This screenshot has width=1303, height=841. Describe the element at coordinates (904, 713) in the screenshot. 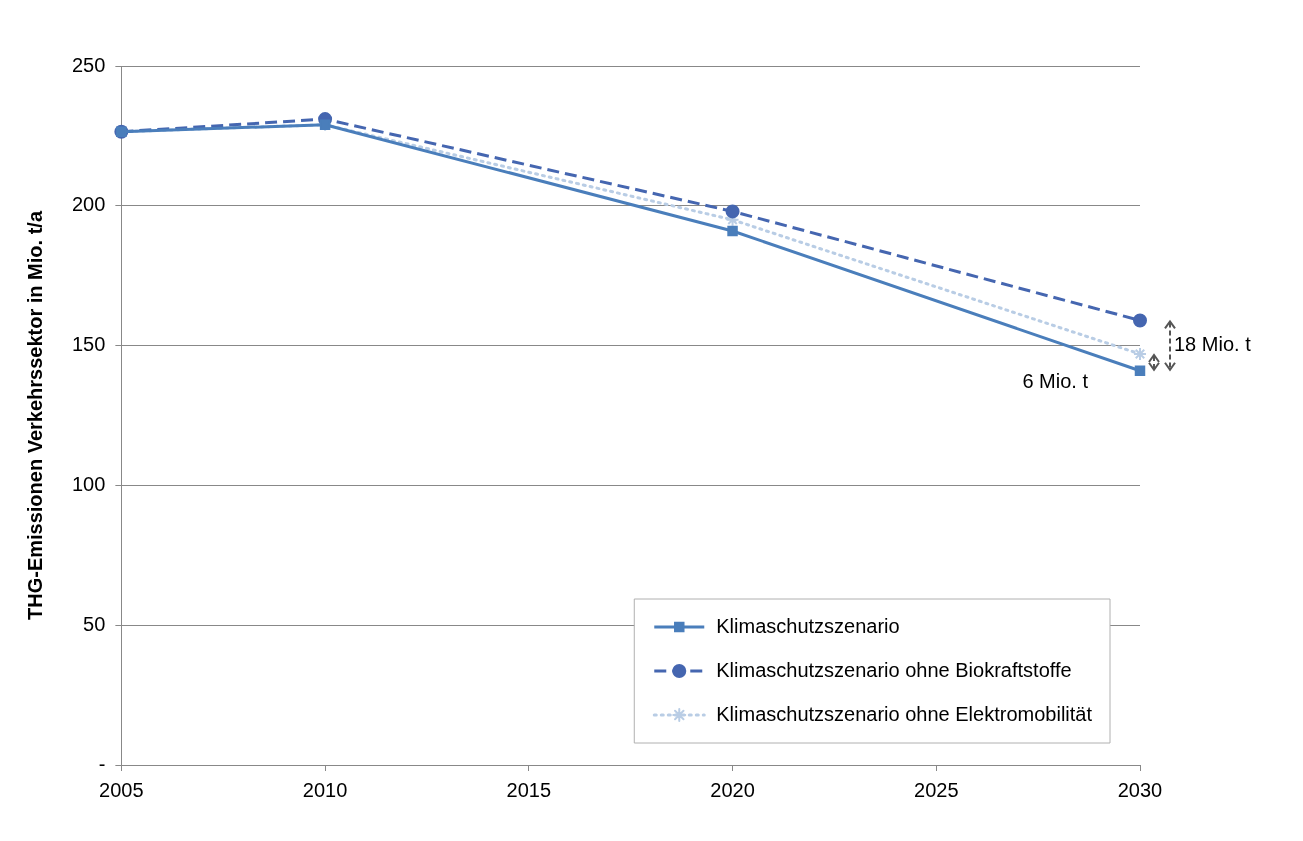

I see `legend-label: Klimaschutzszenario ohne Elektromobilität` at that location.